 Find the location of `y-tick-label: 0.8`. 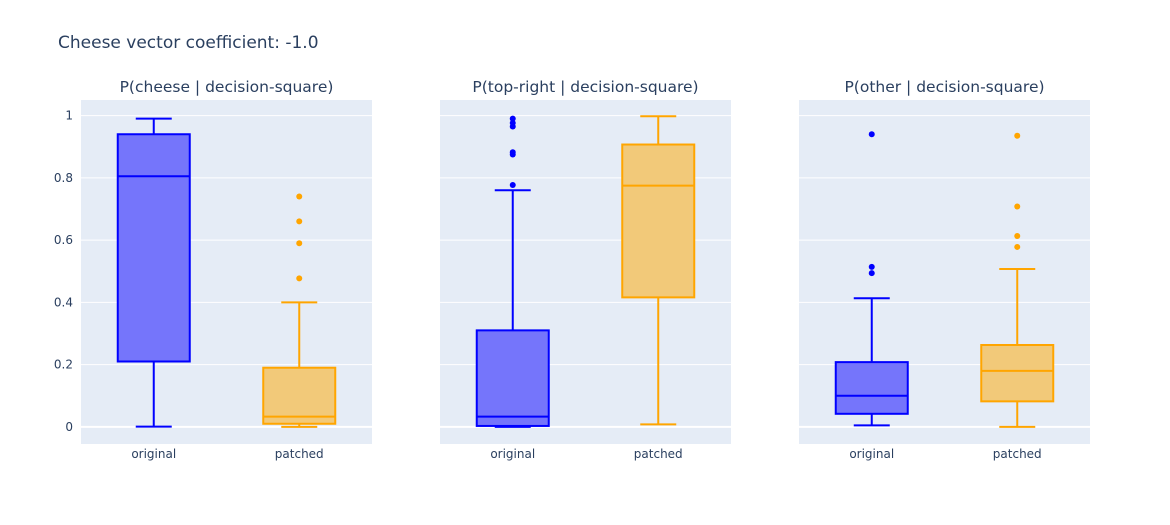

y-tick-label: 0.8 is located at coordinates (63, 178).